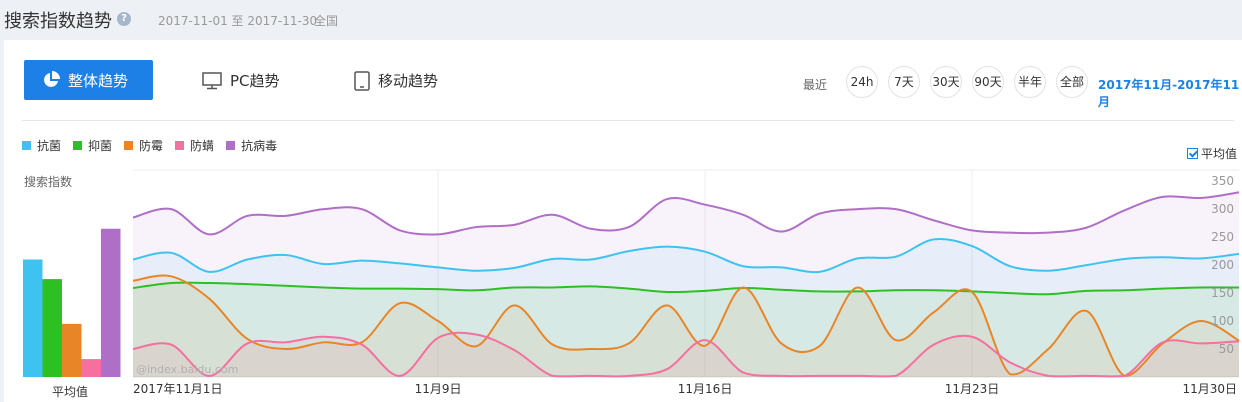  I want to click on x-tick-label: 11月16日, so click(705, 389).